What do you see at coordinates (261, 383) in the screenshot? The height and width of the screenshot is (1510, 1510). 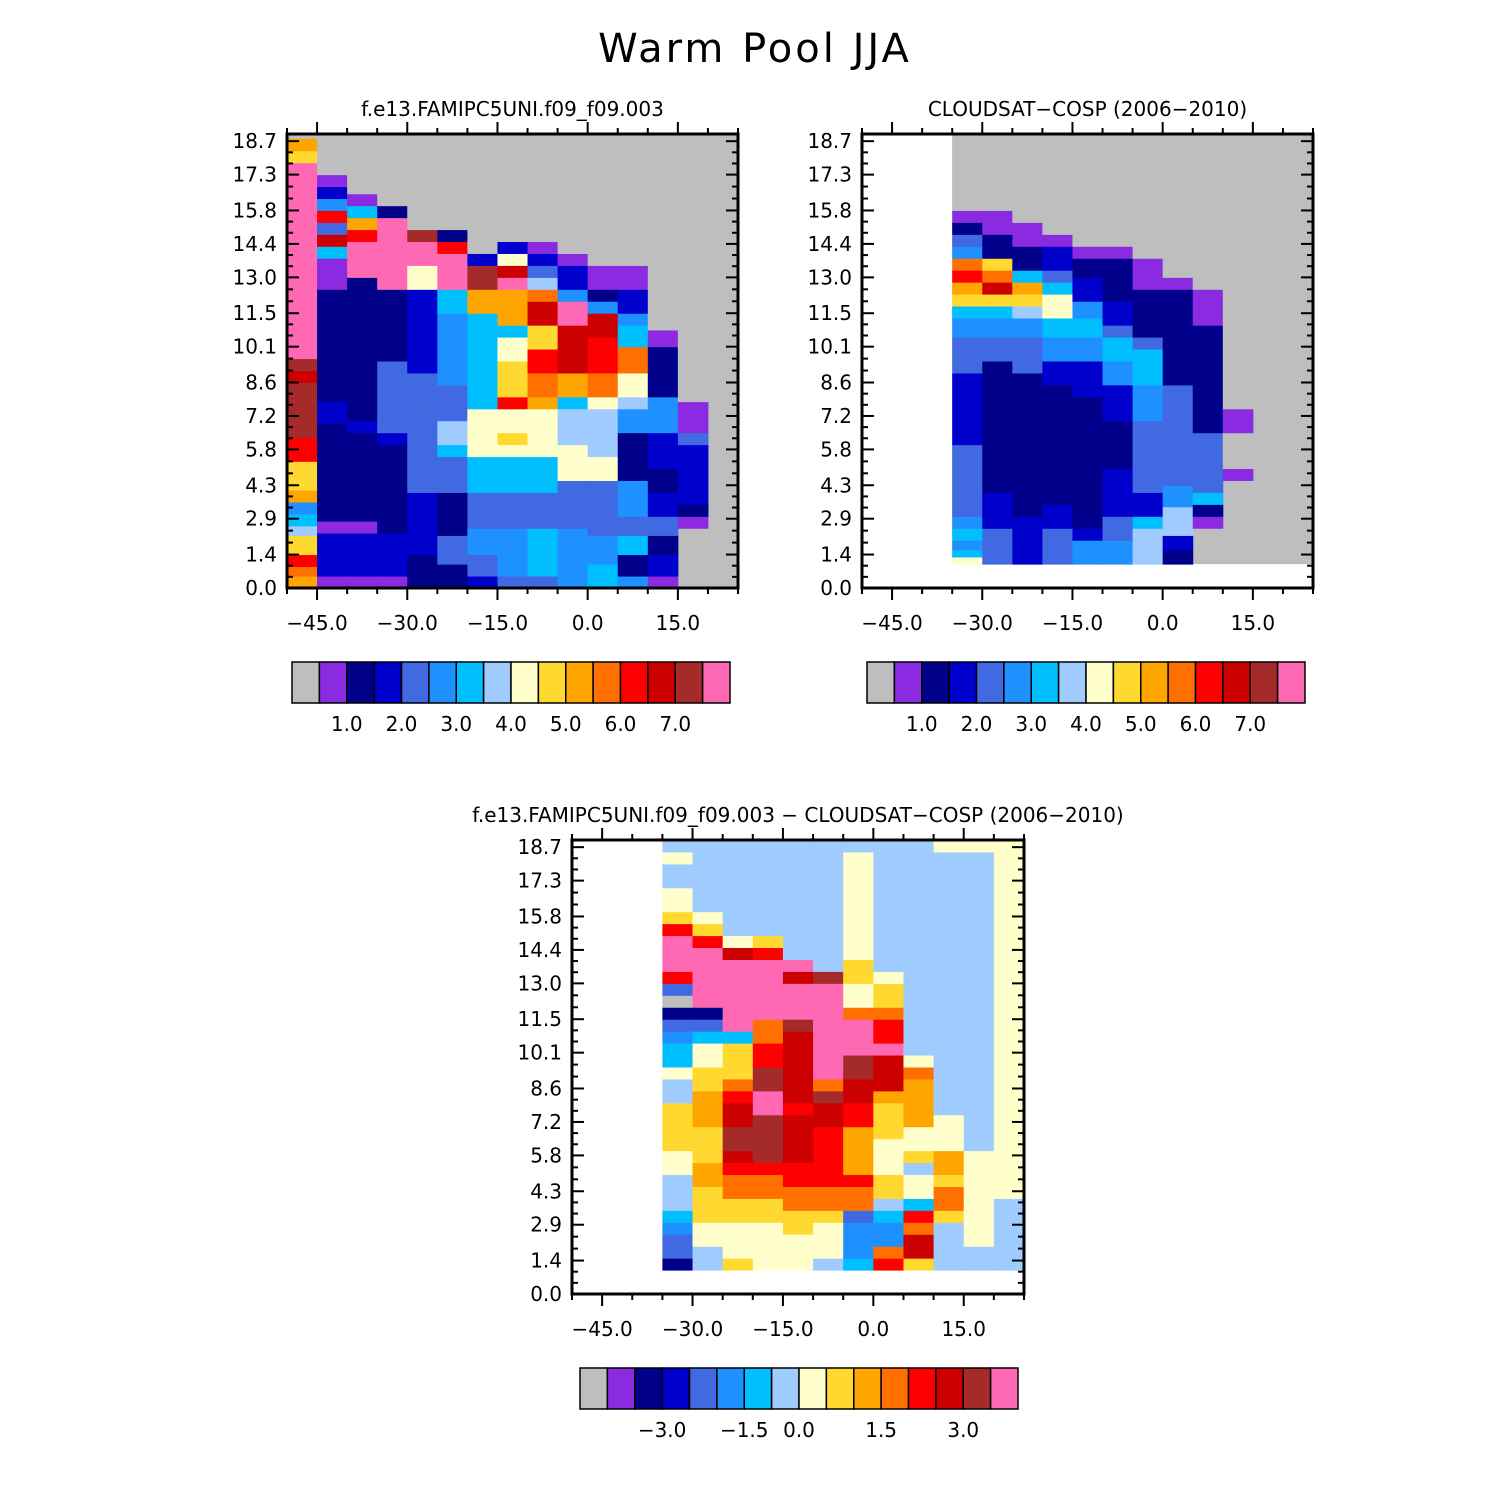 I see `y-tick-label: 8.6` at bounding box center [261, 383].